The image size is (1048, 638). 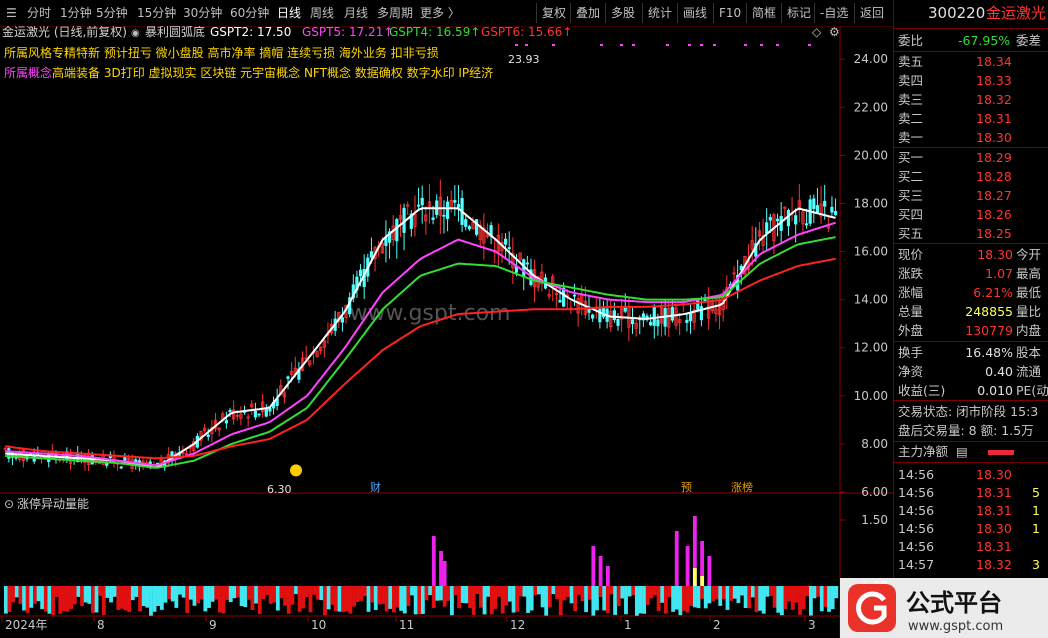 I want to click on period-monthly: 月线, so click(x=356, y=13).